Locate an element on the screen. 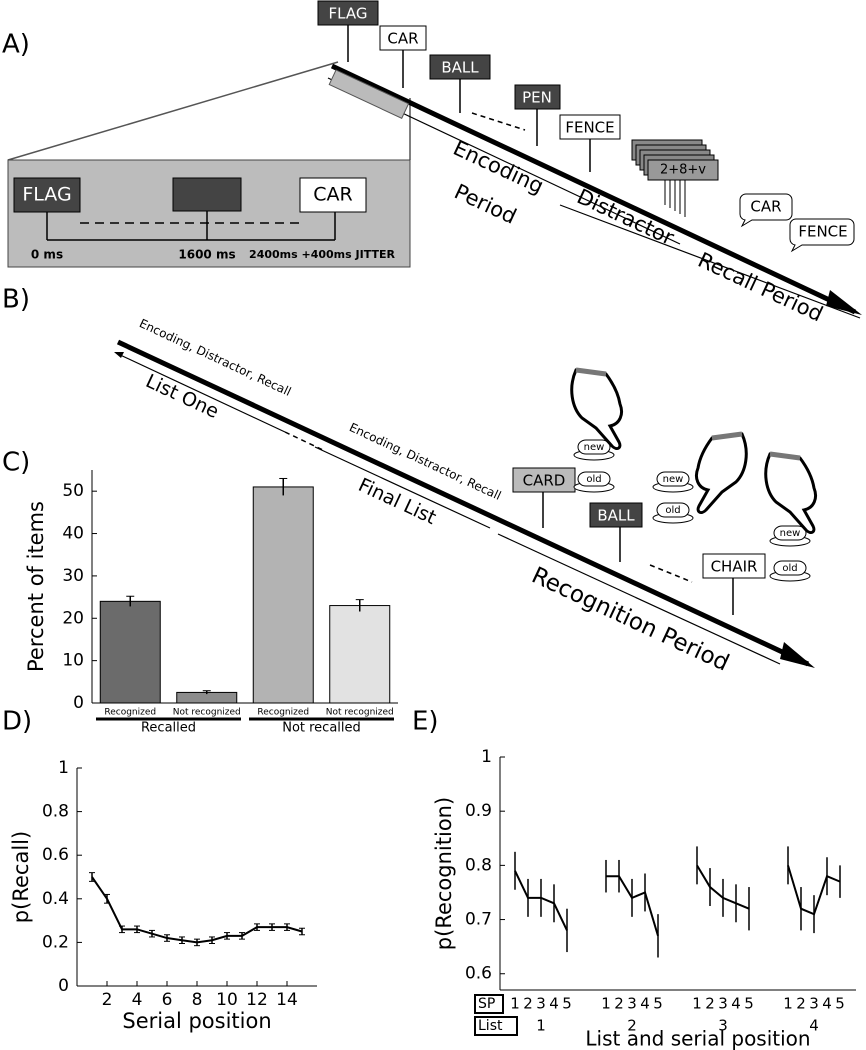 The width and height of the screenshot is (866, 1050). phase-label: Final List is located at coordinates (397, 501).